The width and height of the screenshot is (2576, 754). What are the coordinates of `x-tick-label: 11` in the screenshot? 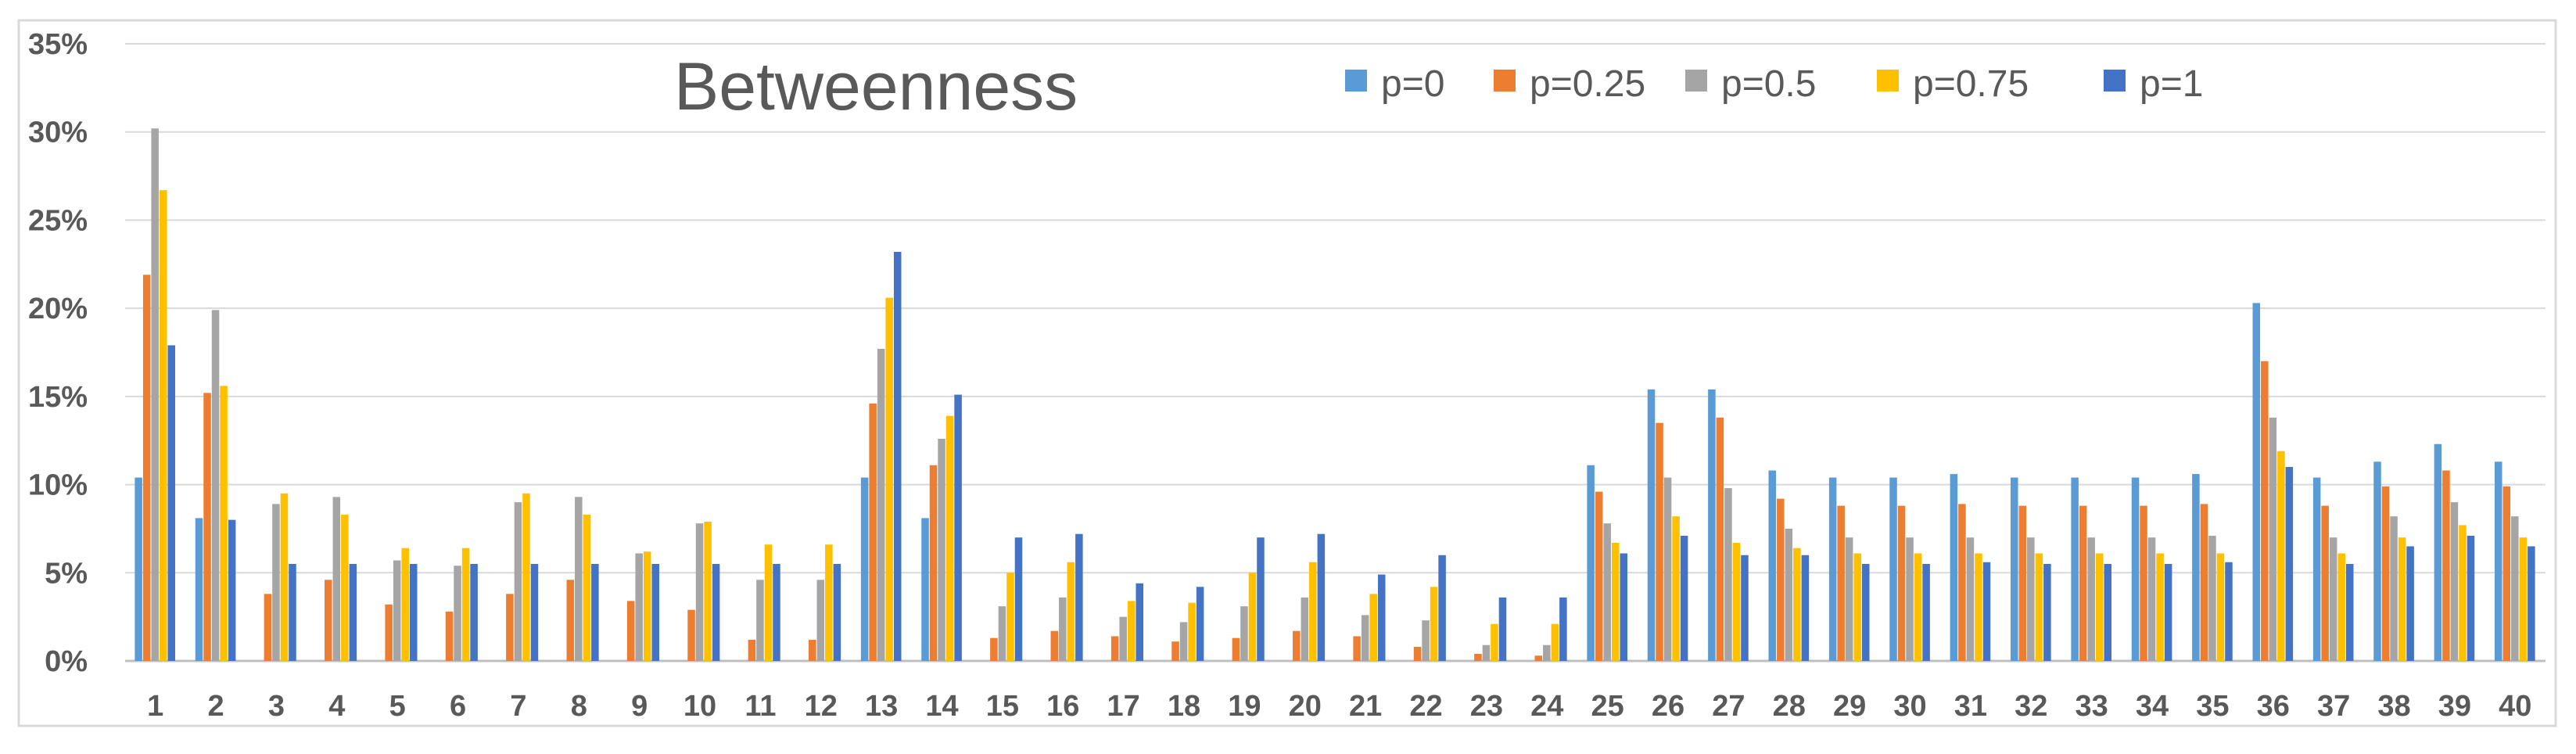 It's located at (760, 706).